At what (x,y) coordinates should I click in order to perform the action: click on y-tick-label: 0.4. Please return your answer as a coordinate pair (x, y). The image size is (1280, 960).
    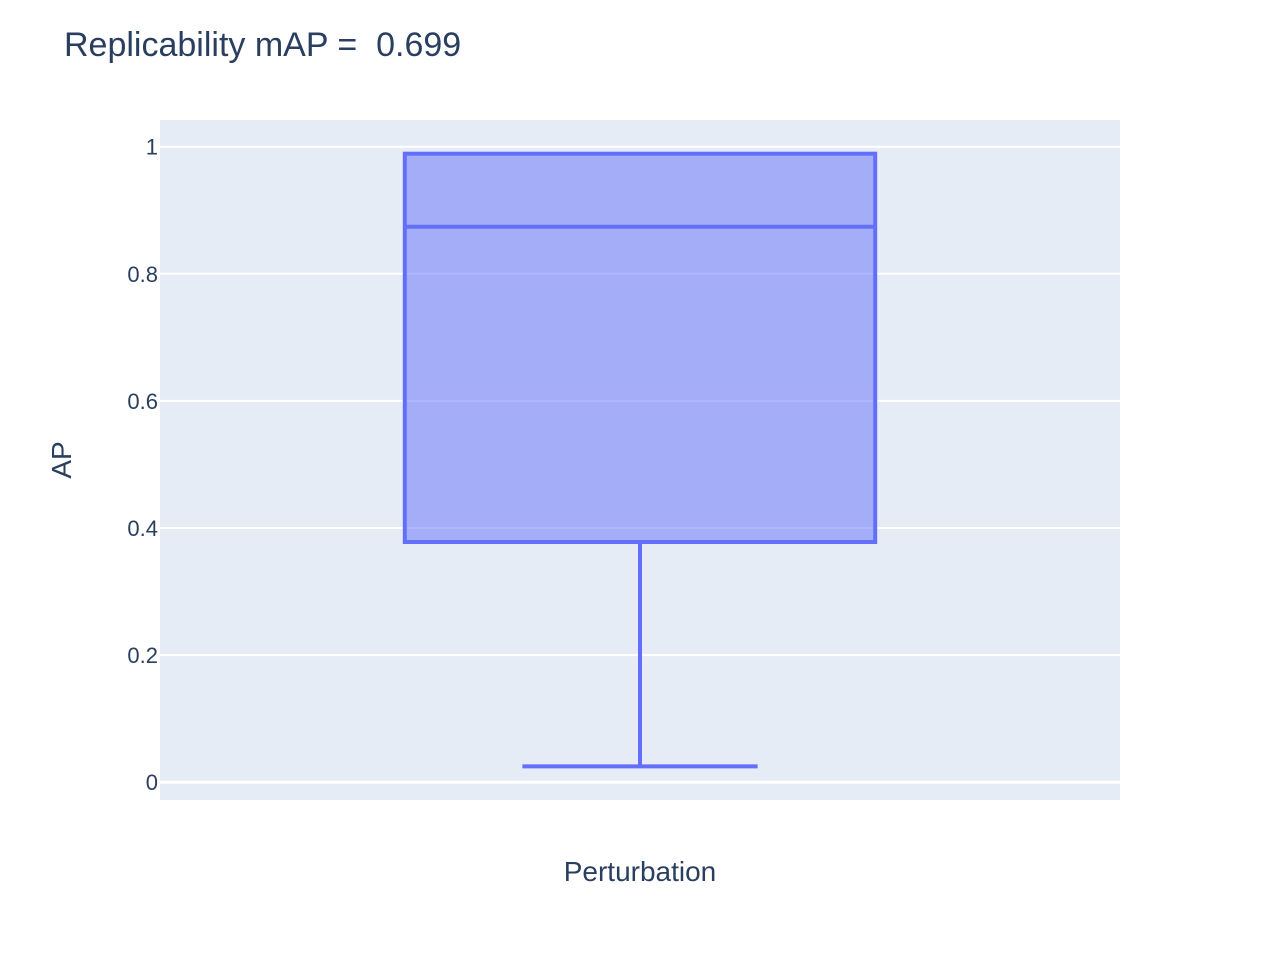
    Looking at the image, I should click on (142, 528).